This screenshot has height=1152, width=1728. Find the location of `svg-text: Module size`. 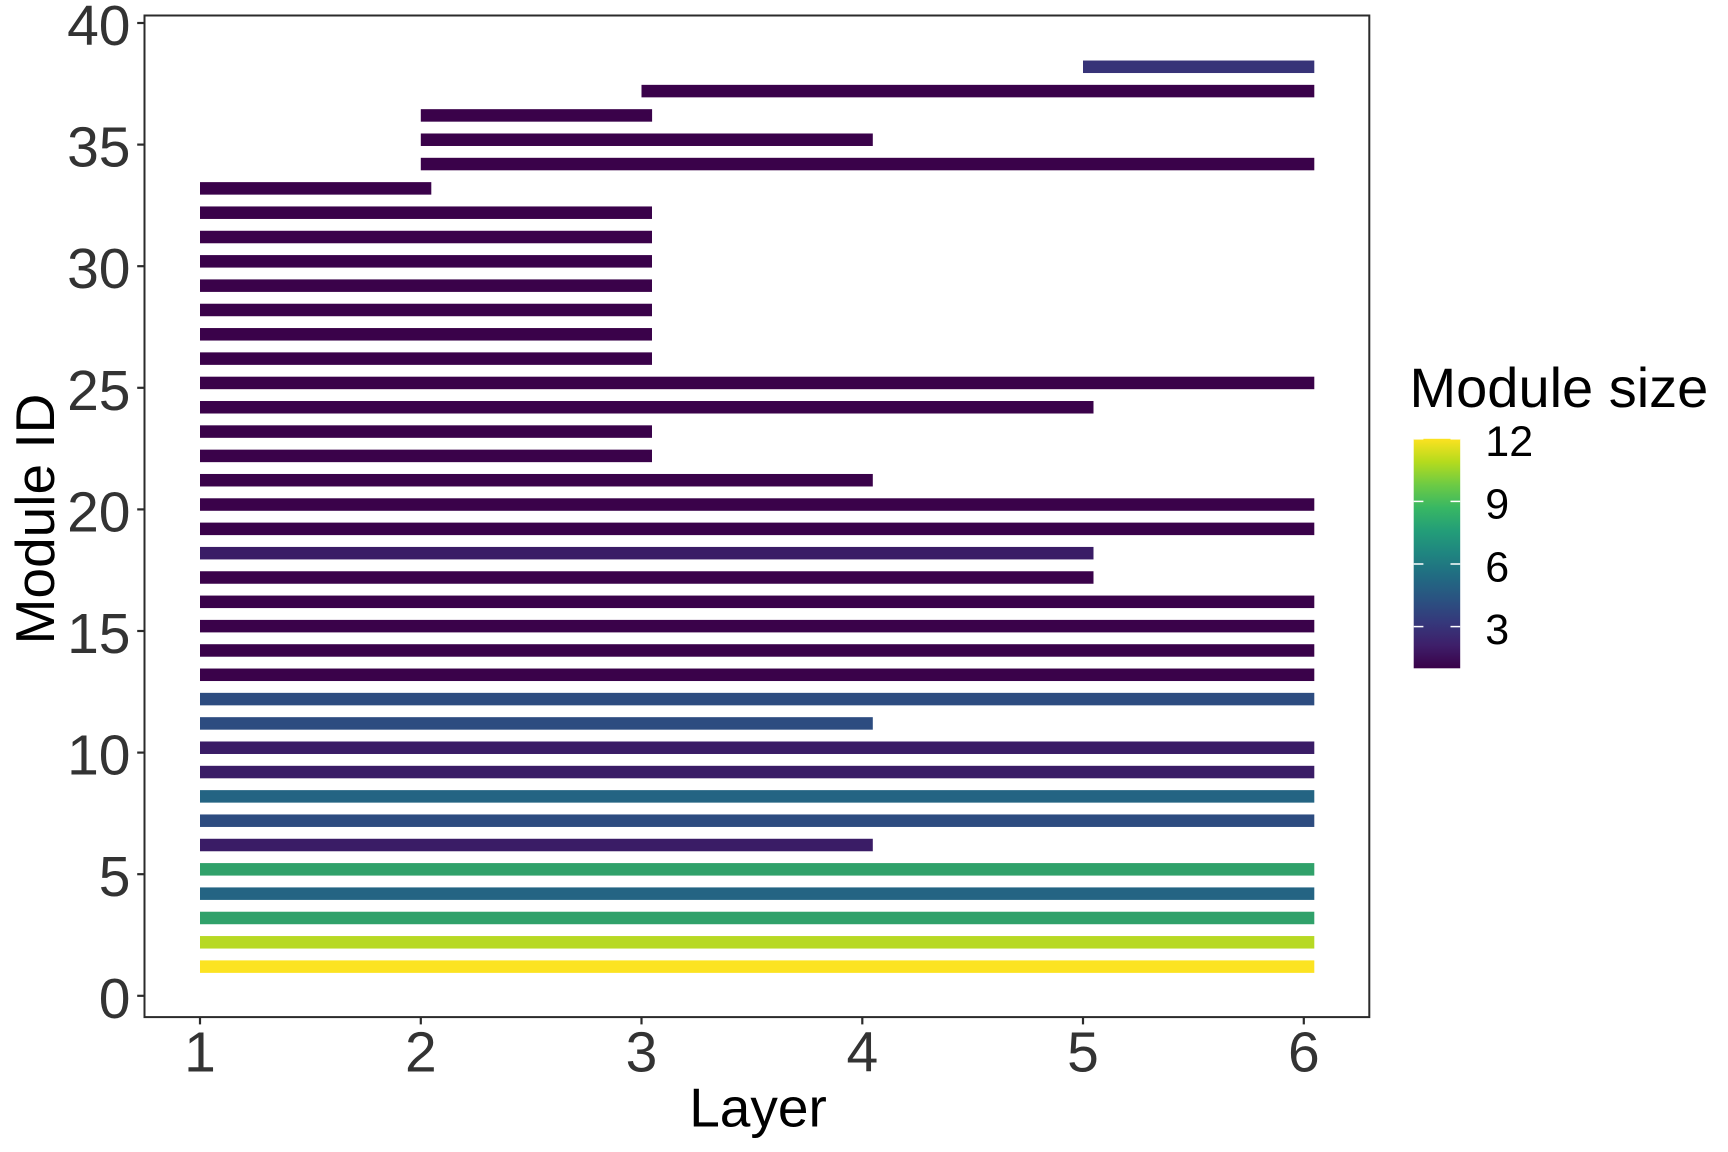

svg-text: Module size is located at coordinates (1559, 387).